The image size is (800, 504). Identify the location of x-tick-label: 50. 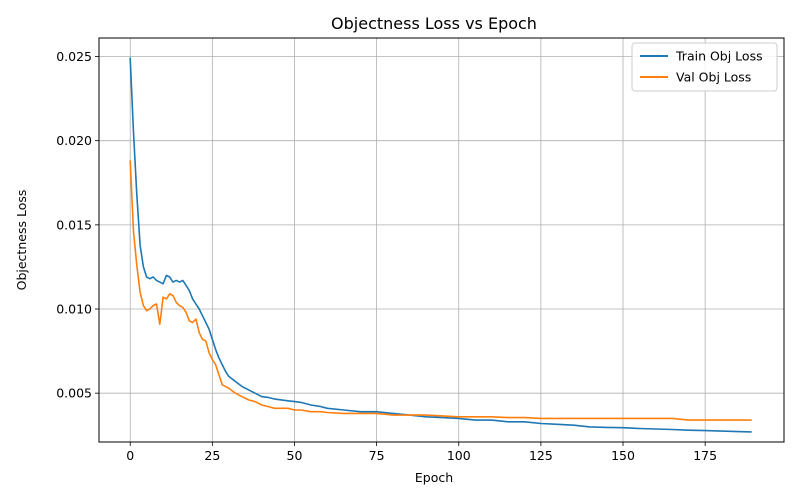
(295, 455).